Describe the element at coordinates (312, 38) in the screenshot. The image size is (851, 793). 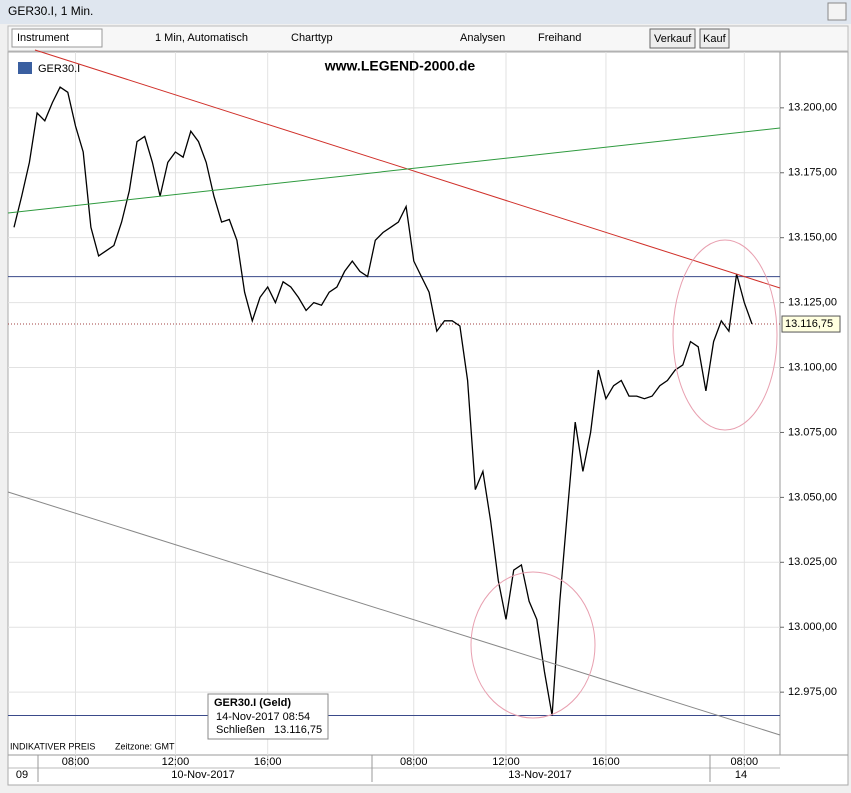
I see `charttype-dropdown: Charttyp` at that location.